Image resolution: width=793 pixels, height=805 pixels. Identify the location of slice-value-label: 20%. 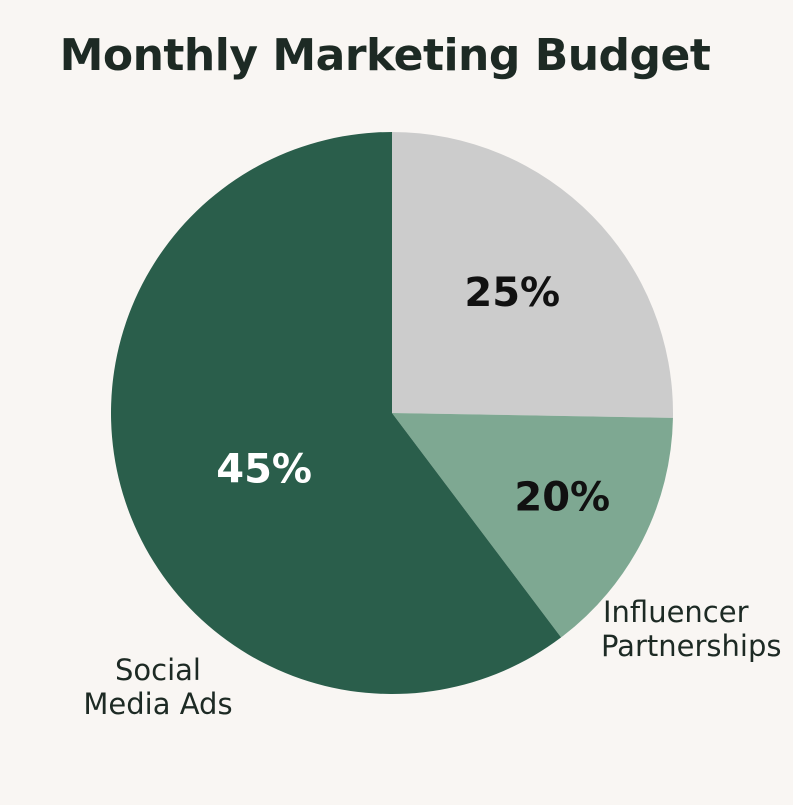
(562, 498).